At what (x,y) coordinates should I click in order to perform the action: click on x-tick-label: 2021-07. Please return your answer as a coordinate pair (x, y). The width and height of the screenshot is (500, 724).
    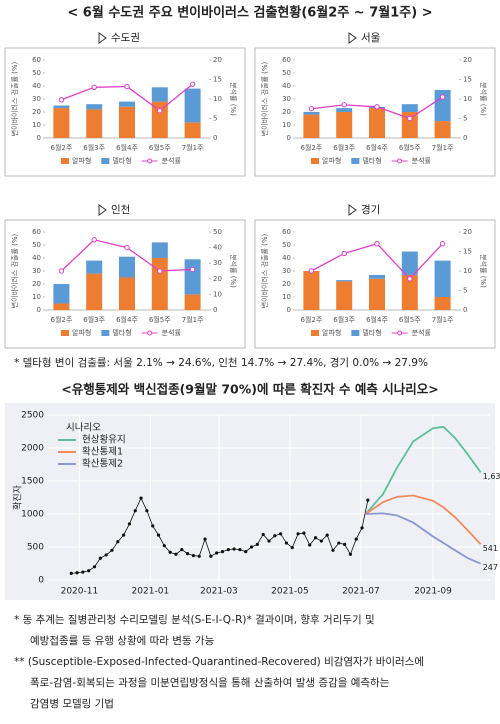
    Looking at the image, I should click on (361, 592).